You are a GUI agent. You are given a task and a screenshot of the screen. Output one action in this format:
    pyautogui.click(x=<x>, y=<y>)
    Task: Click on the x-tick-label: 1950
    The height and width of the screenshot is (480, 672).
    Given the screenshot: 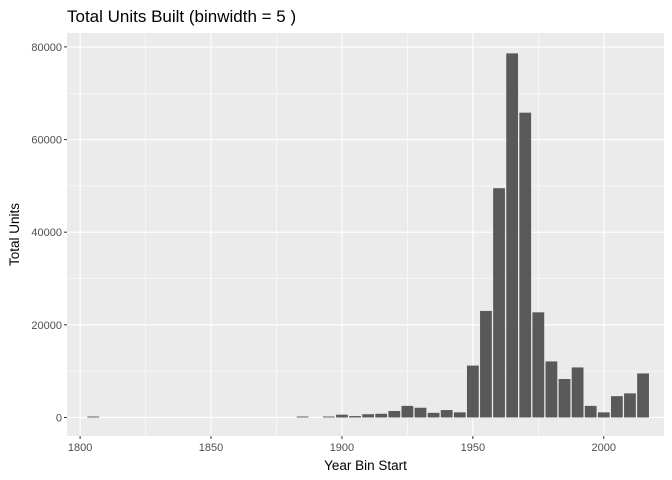 What is the action you would take?
    pyautogui.click(x=473, y=448)
    